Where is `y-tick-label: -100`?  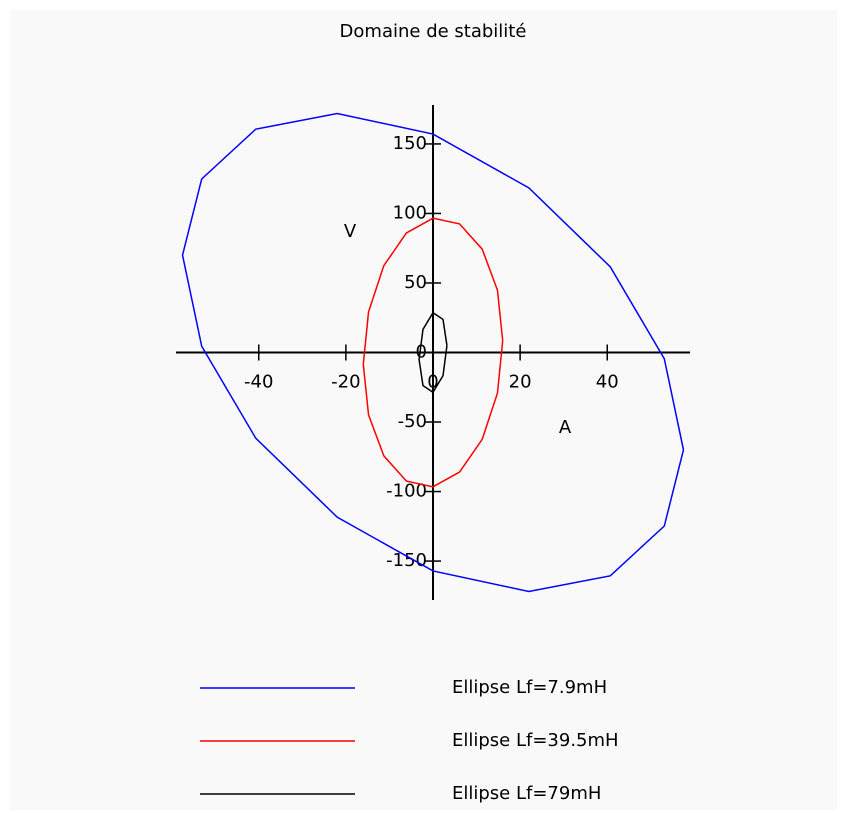
y-tick-label: -100 is located at coordinates (406, 491).